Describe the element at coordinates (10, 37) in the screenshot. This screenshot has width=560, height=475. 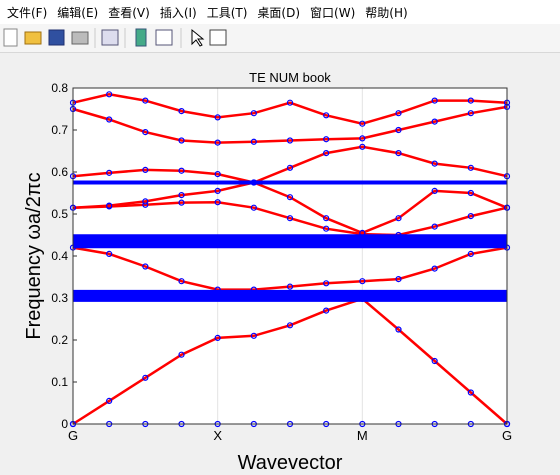
I see `new-icon` at that location.